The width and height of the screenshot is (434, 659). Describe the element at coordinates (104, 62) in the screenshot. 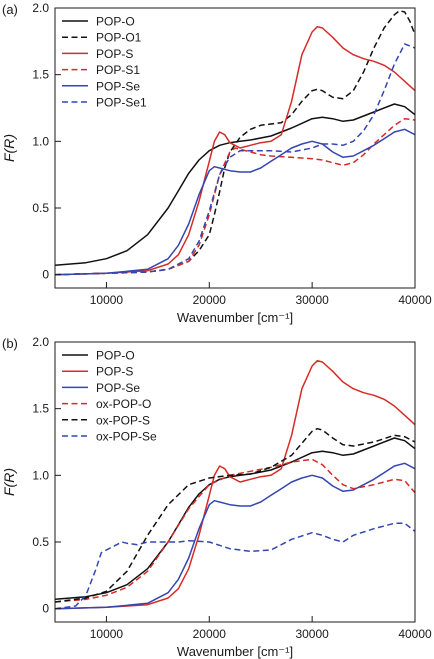

I see `legend: POP-O POP-O1 POP-S POP-S1 POP-Se POP-Se1` at that location.